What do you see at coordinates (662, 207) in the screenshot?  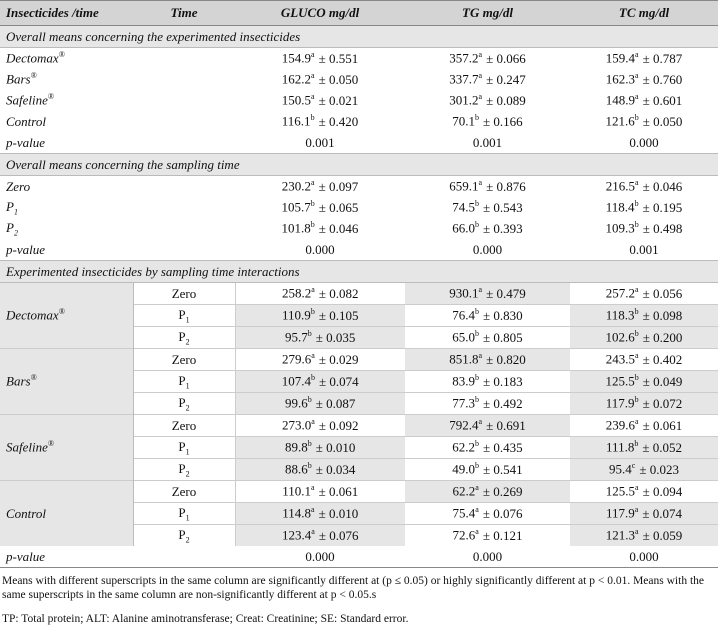 I see `standard-error: ± 0.195` at bounding box center [662, 207].